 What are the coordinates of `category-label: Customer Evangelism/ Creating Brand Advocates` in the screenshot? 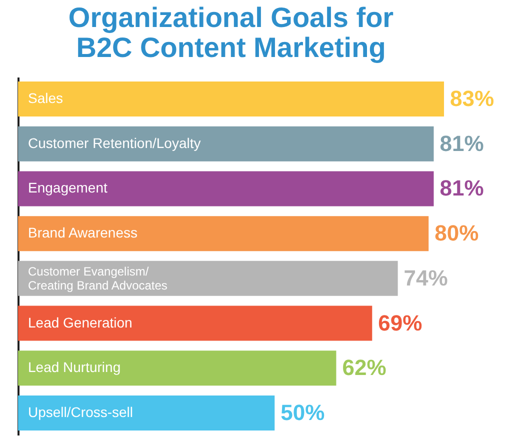 It's located at (98, 278).